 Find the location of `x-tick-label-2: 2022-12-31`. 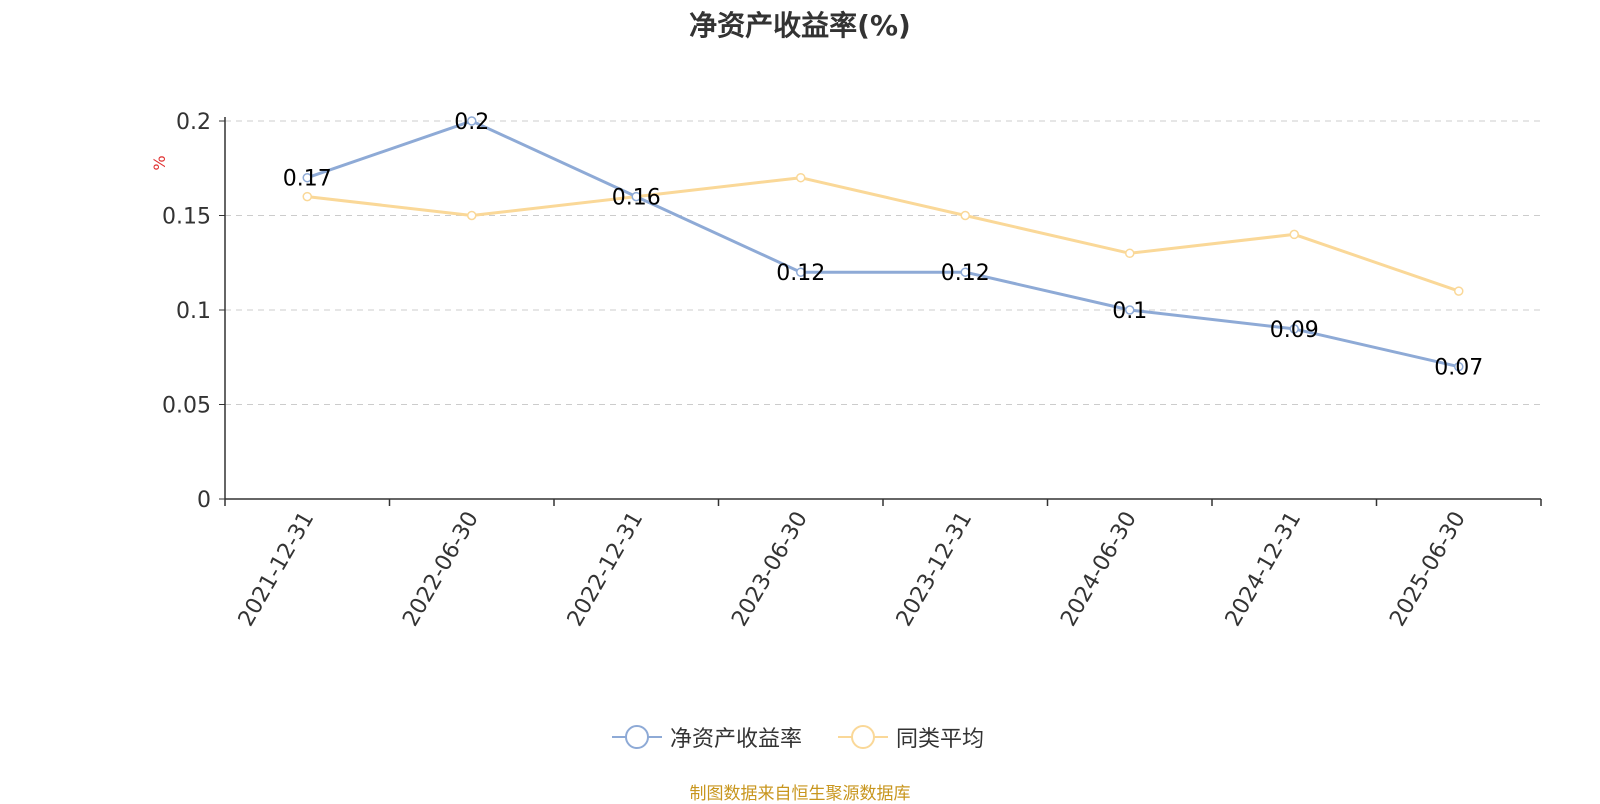

x-tick-label-2: 2022-12-31 is located at coordinates (606, 569).